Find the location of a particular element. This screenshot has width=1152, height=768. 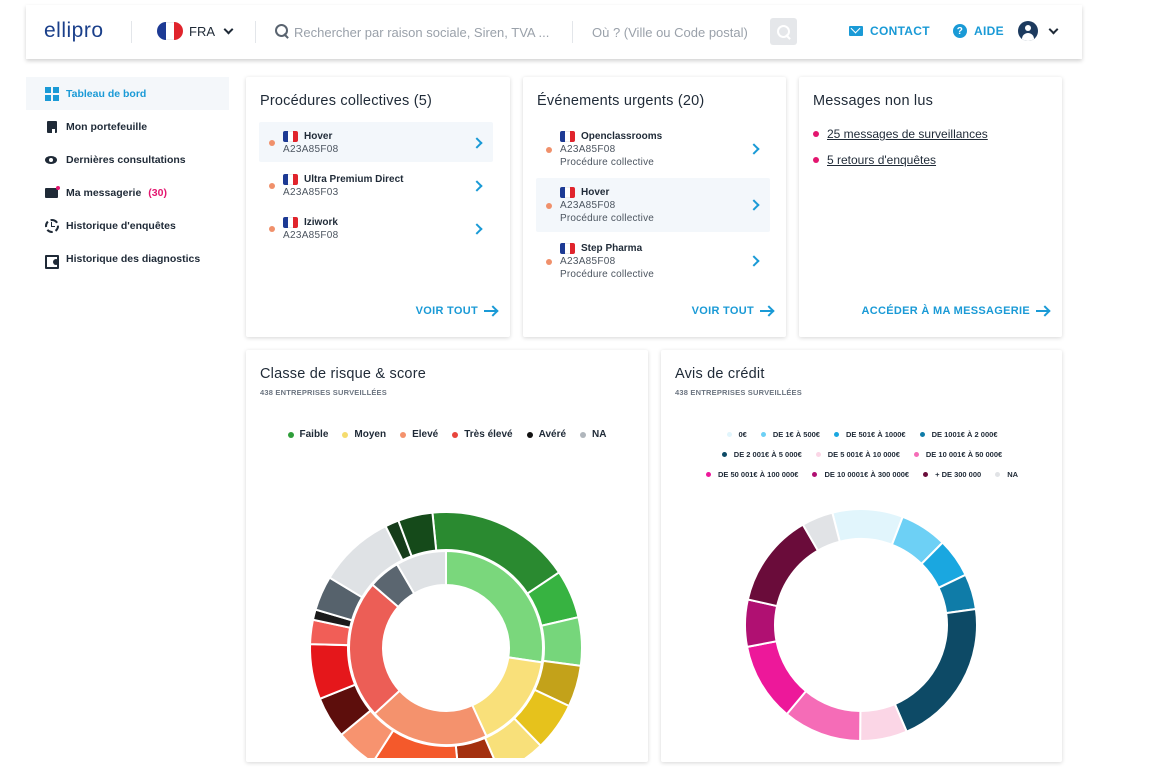

divider is located at coordinates (255, 32).